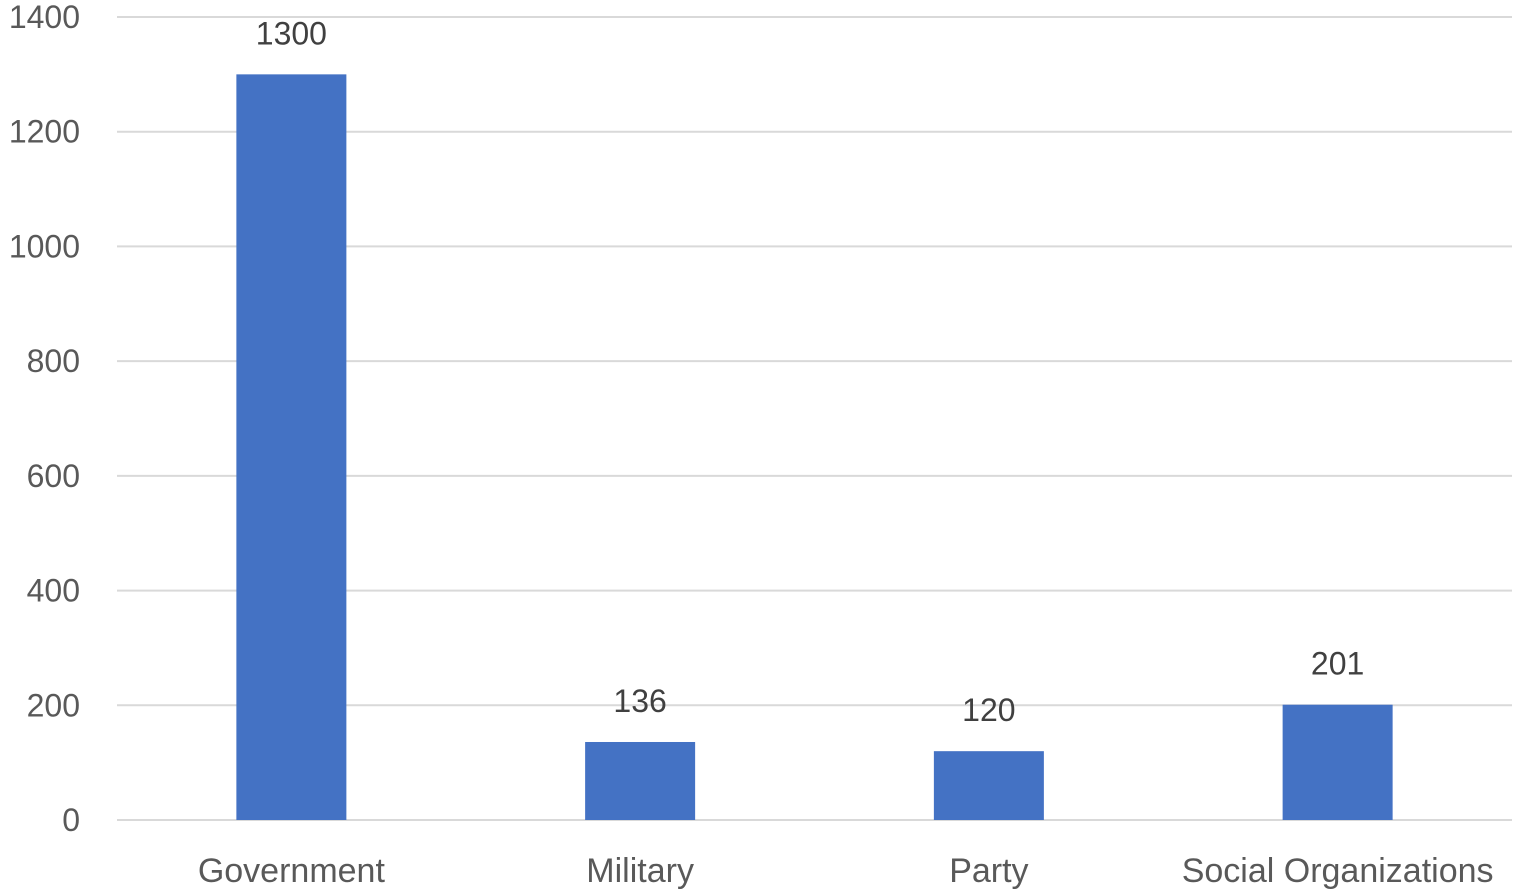 The width and height of the screenshot is (1516, 893). Describe the element at coordinates (988, 871) in the screenshot. I see `category-label: Party` at that location.